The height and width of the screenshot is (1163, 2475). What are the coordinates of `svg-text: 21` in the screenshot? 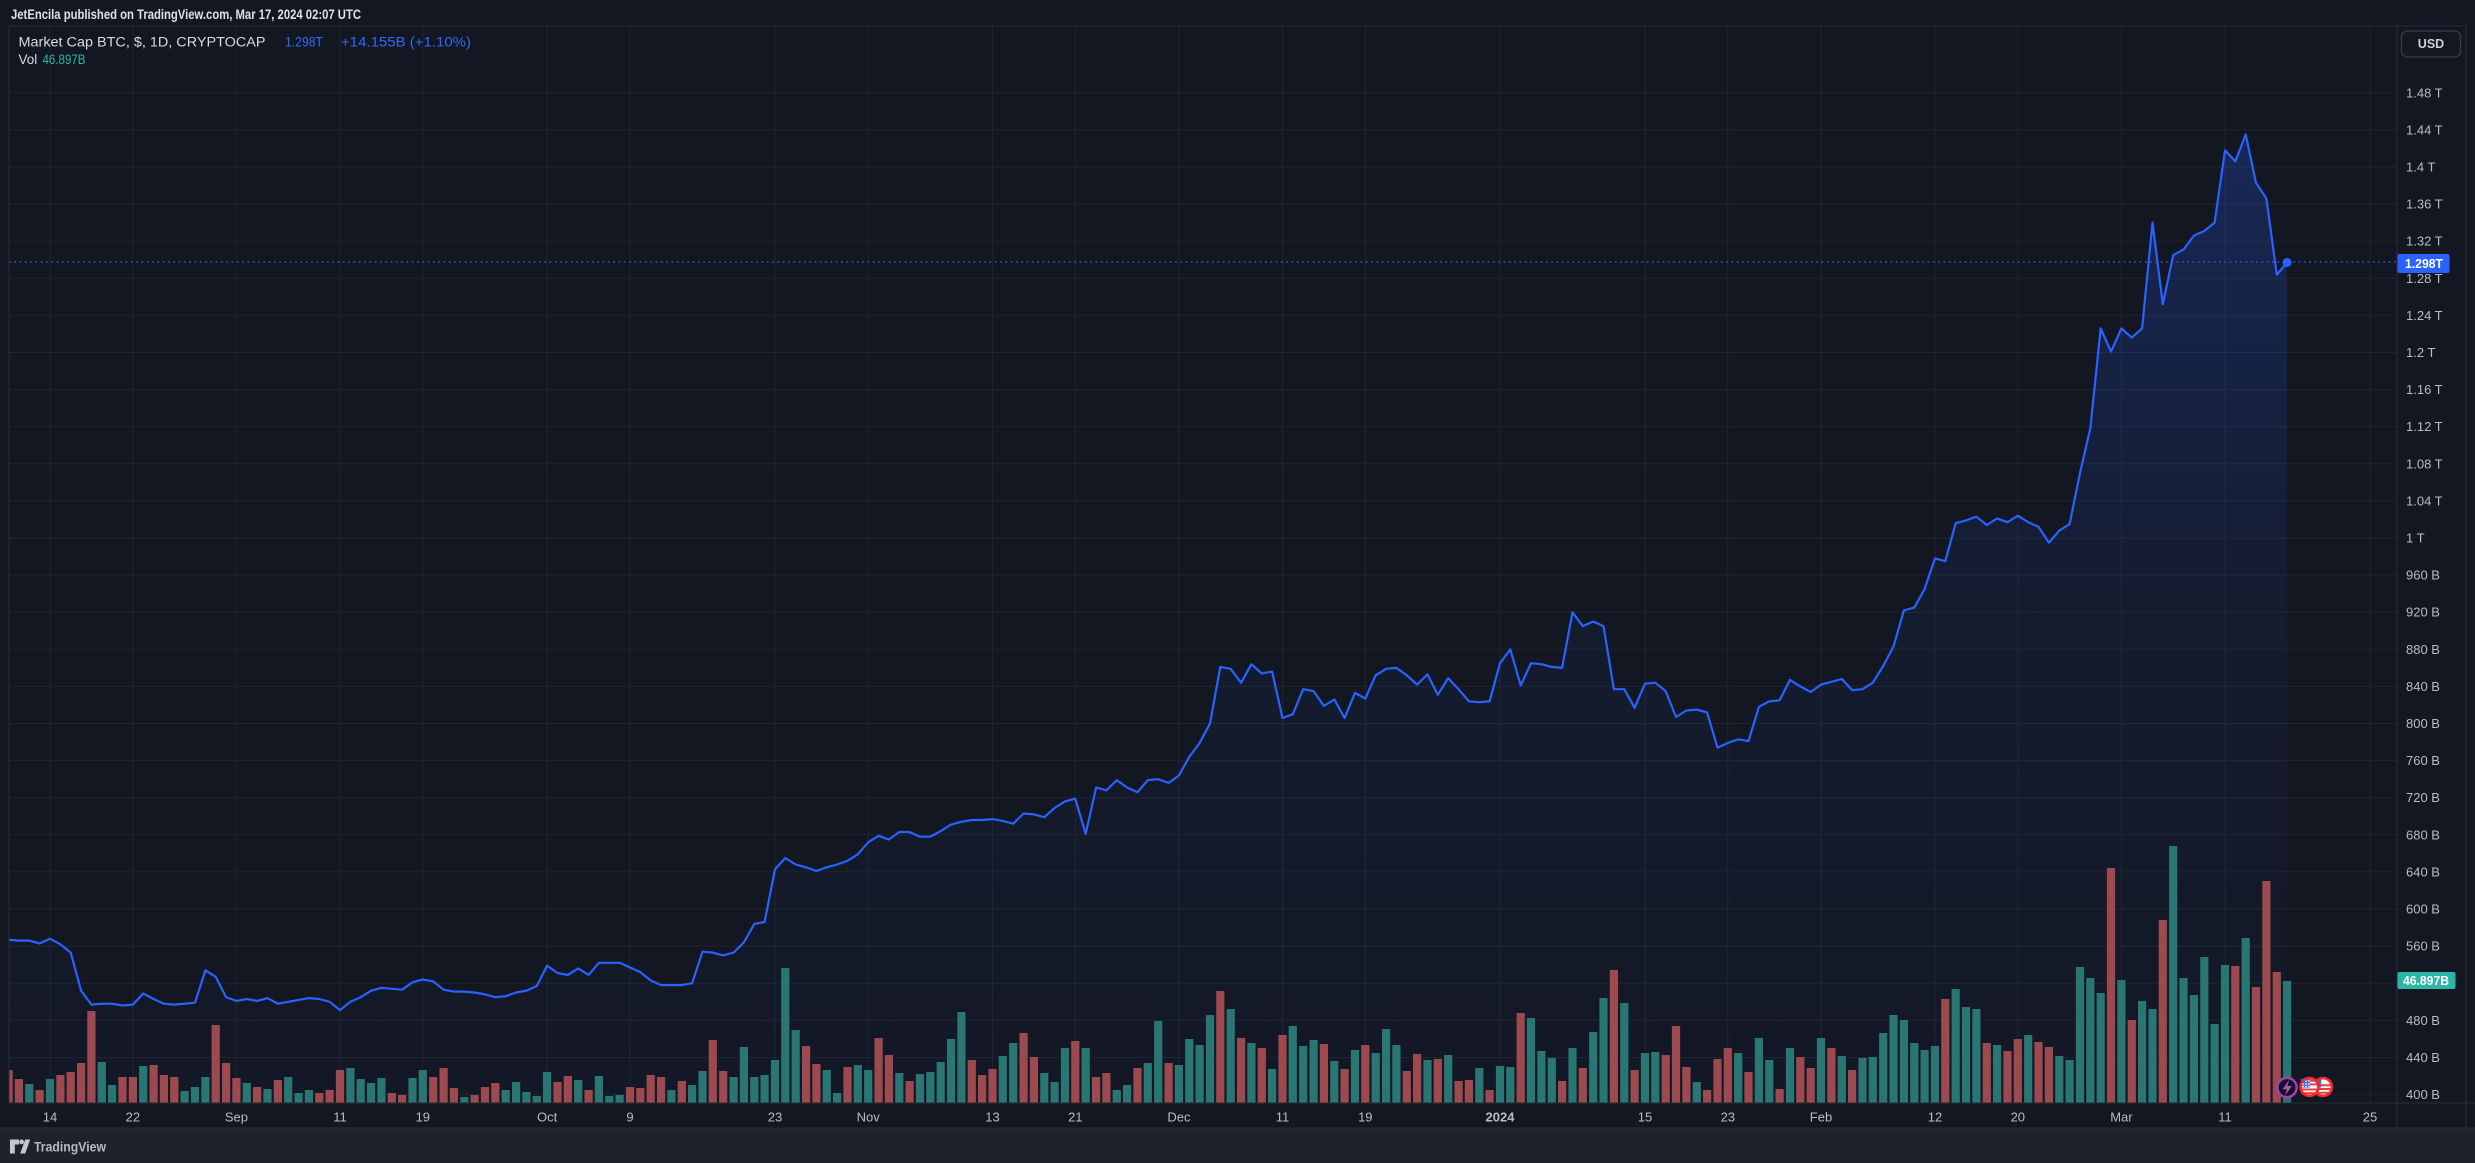 It's located at (1075, 1117).